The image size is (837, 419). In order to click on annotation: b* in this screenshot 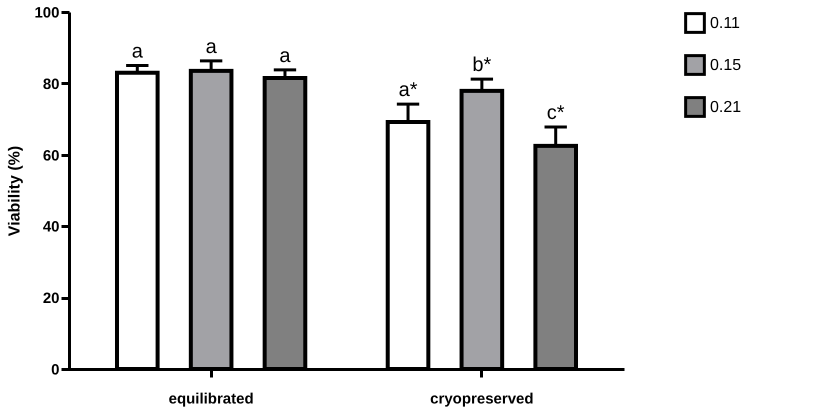, I will do `click(482, 65)`.